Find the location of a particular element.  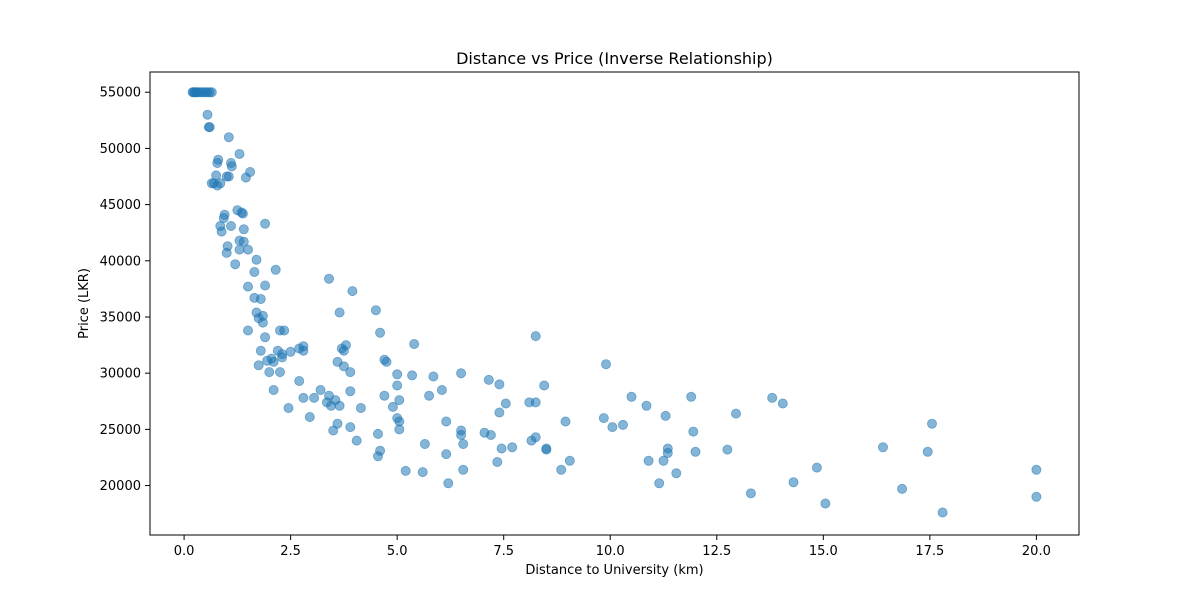

y-tick-label: 25000 is located at coordinates (120, 430).